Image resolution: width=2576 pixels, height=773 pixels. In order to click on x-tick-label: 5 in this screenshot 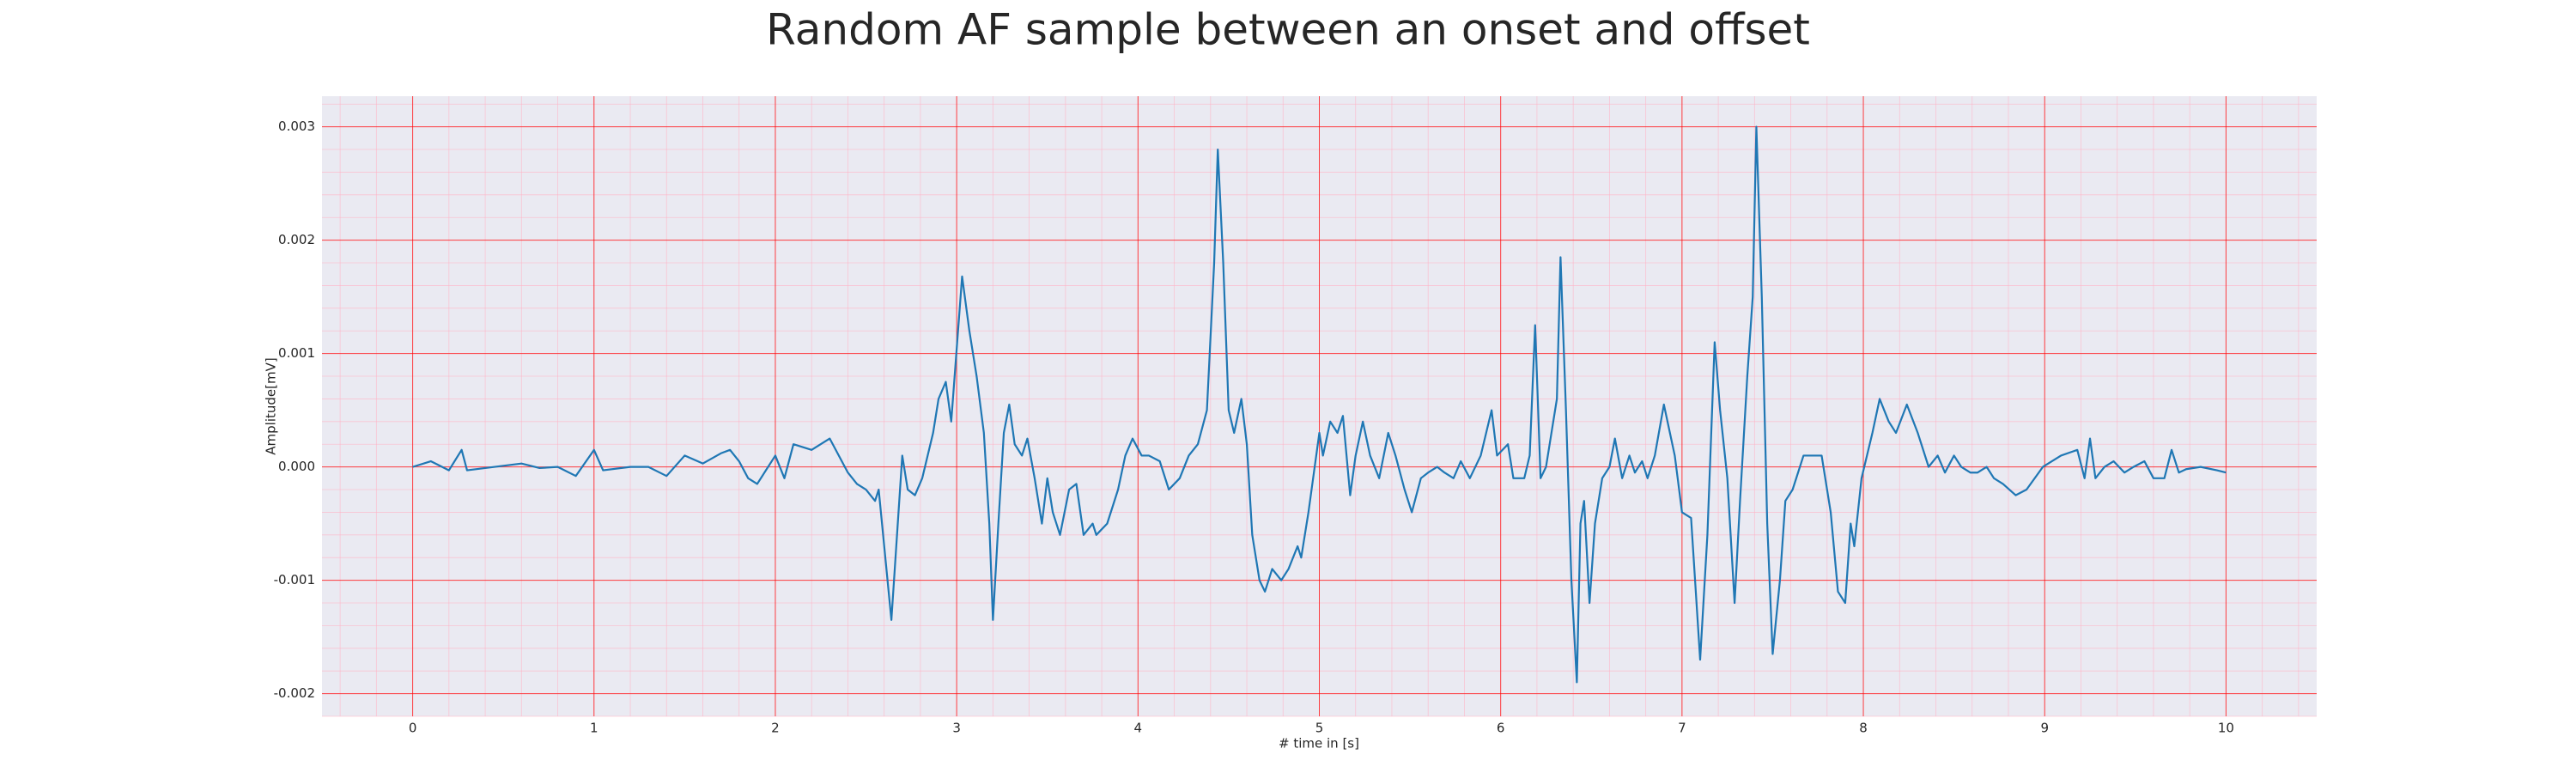, I will do `click(1319, 728)`.